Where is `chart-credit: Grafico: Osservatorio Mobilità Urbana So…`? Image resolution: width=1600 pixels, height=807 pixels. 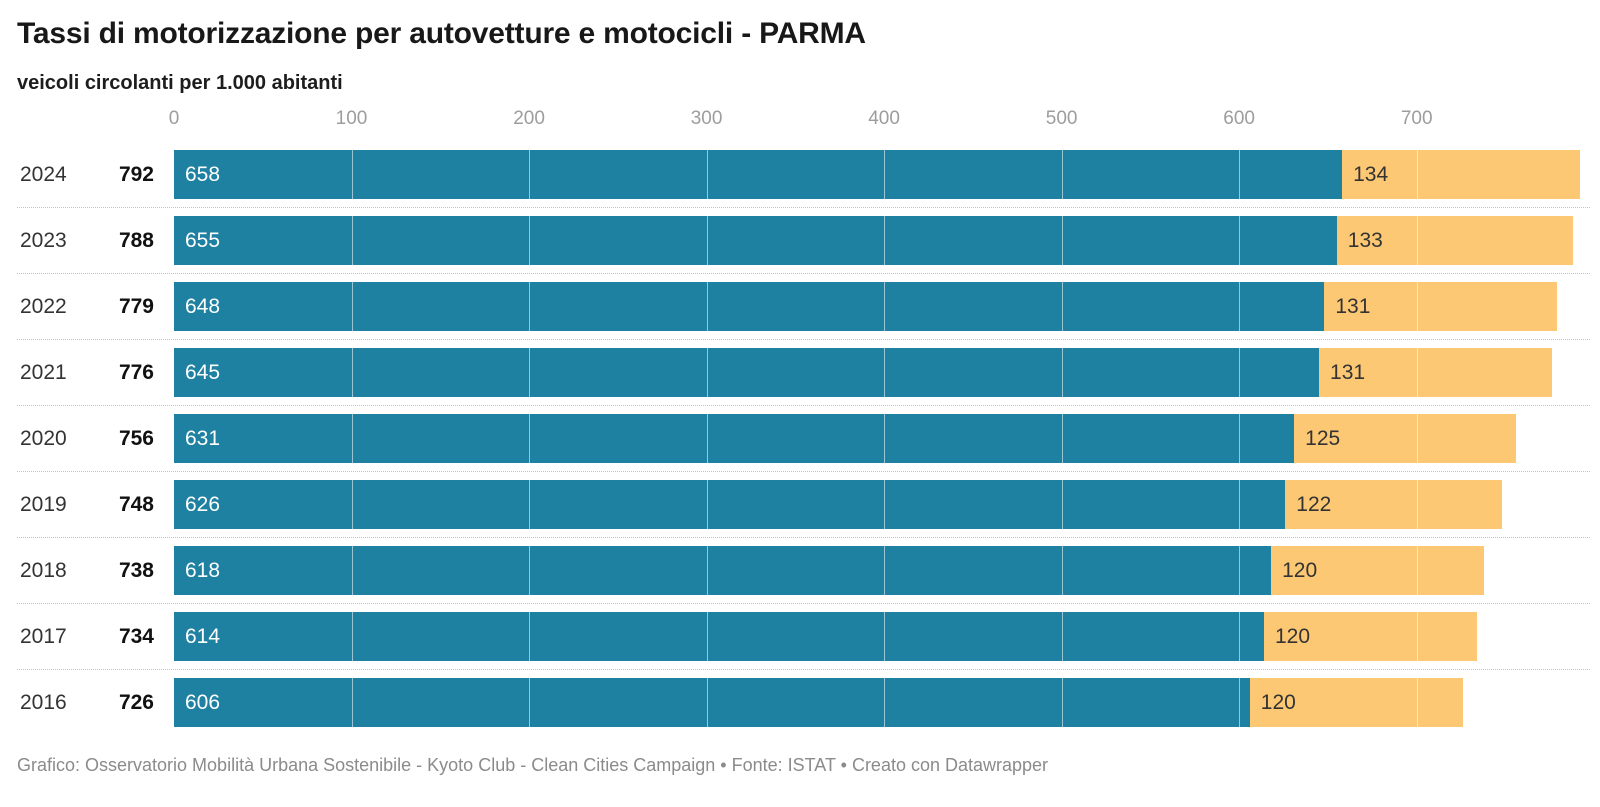
chart-credit: Grafico: Osservatorio Mobilità Urbana So… is located at coordinates (533, 765).